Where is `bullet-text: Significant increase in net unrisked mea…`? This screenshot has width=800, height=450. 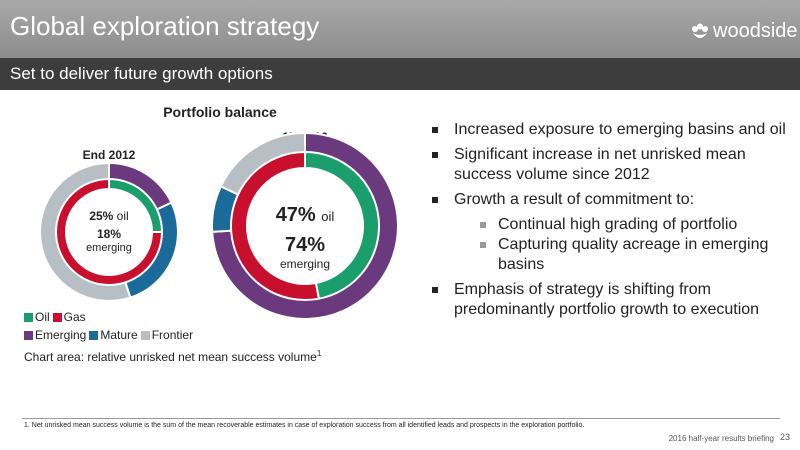 bullet-text: Significant increase in net unrisked mea… is located at coordinates (600, 164).